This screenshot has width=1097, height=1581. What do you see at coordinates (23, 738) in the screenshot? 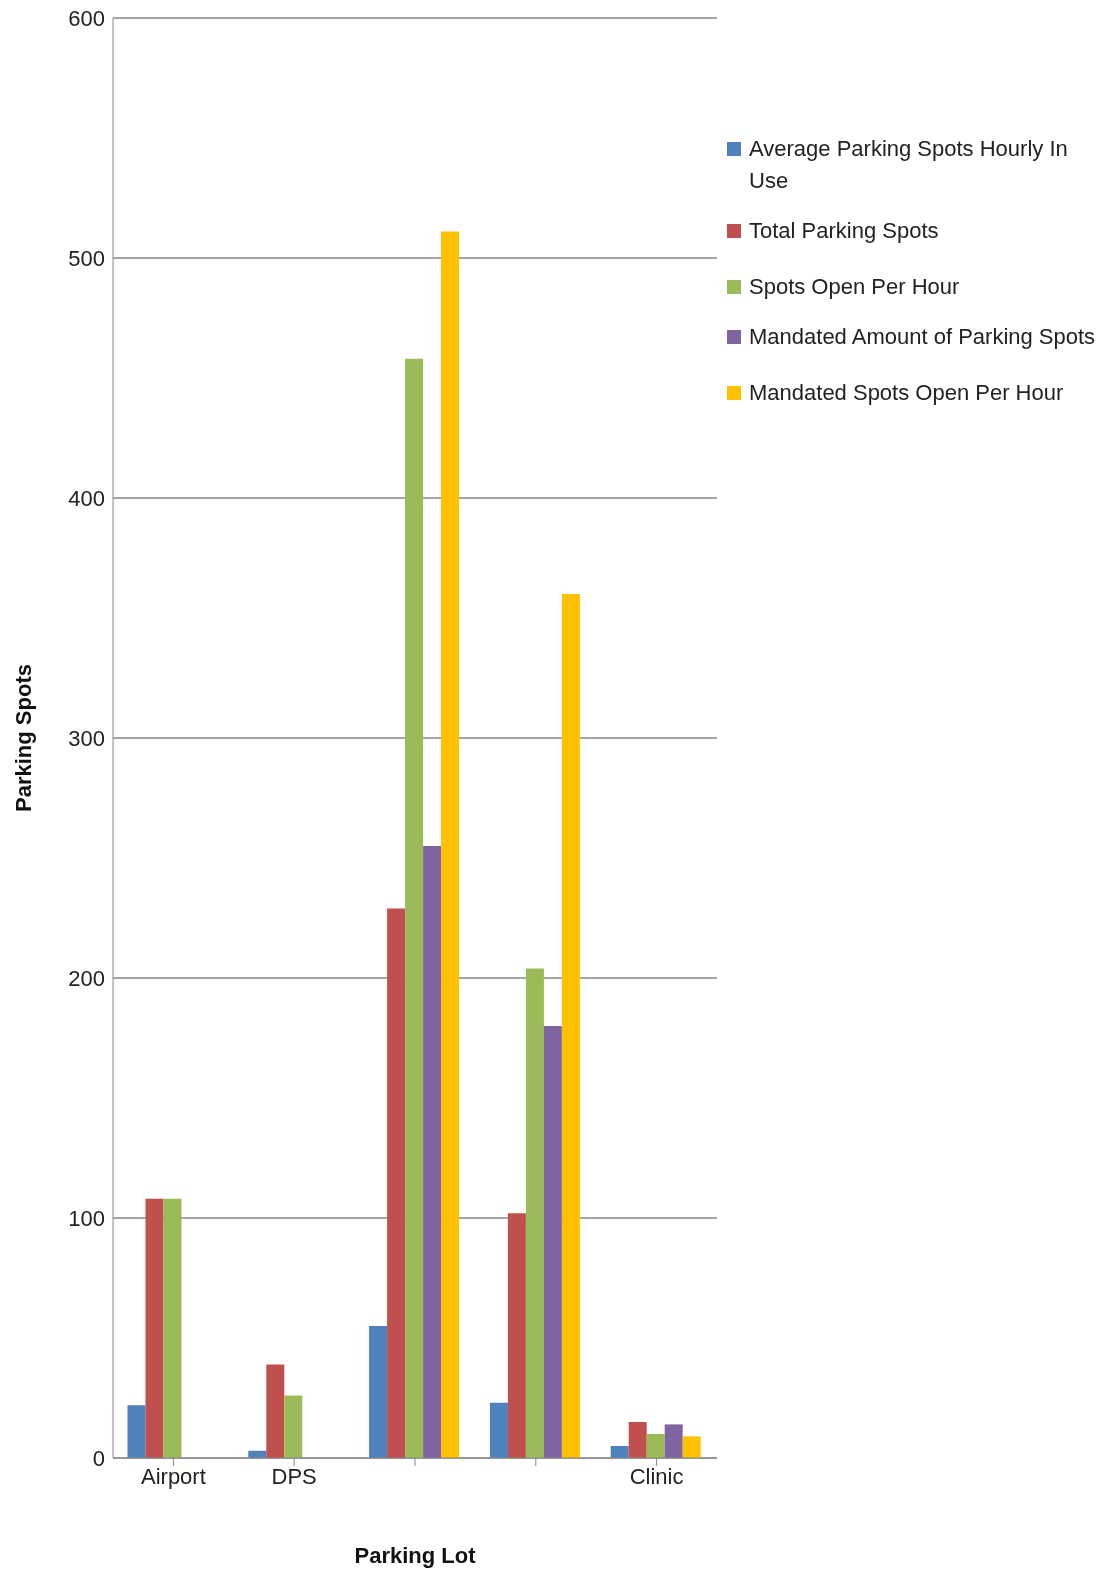
I see `y-axis-title: Parking Spots` at bounding box center [23, 738].